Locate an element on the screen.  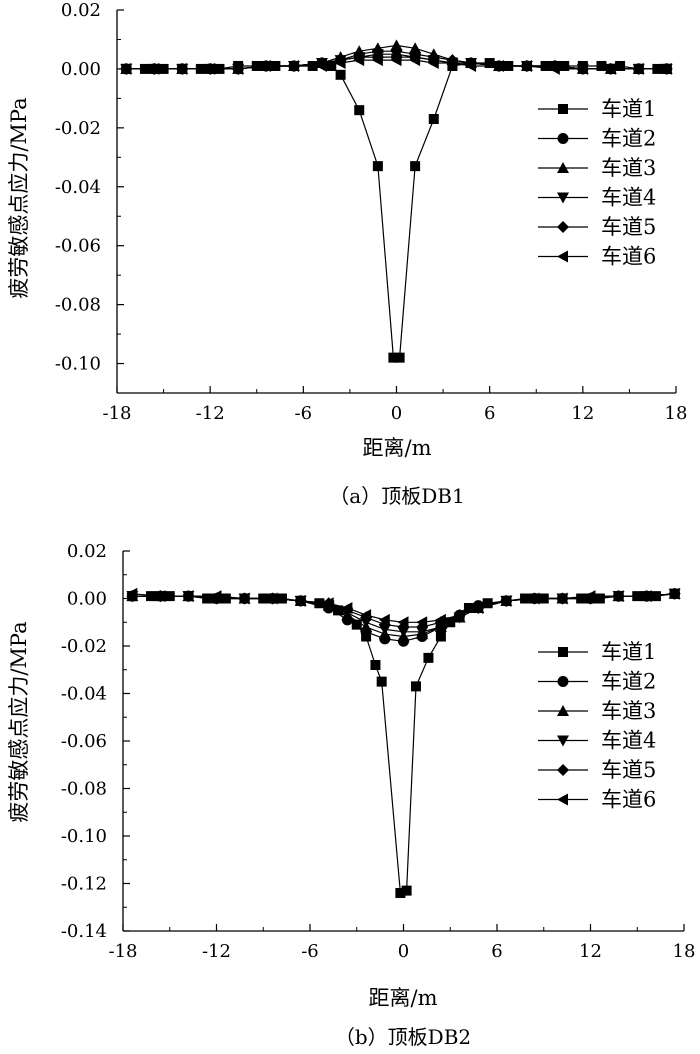
x-tick-label: 6 is located at coordinates (489, 413).